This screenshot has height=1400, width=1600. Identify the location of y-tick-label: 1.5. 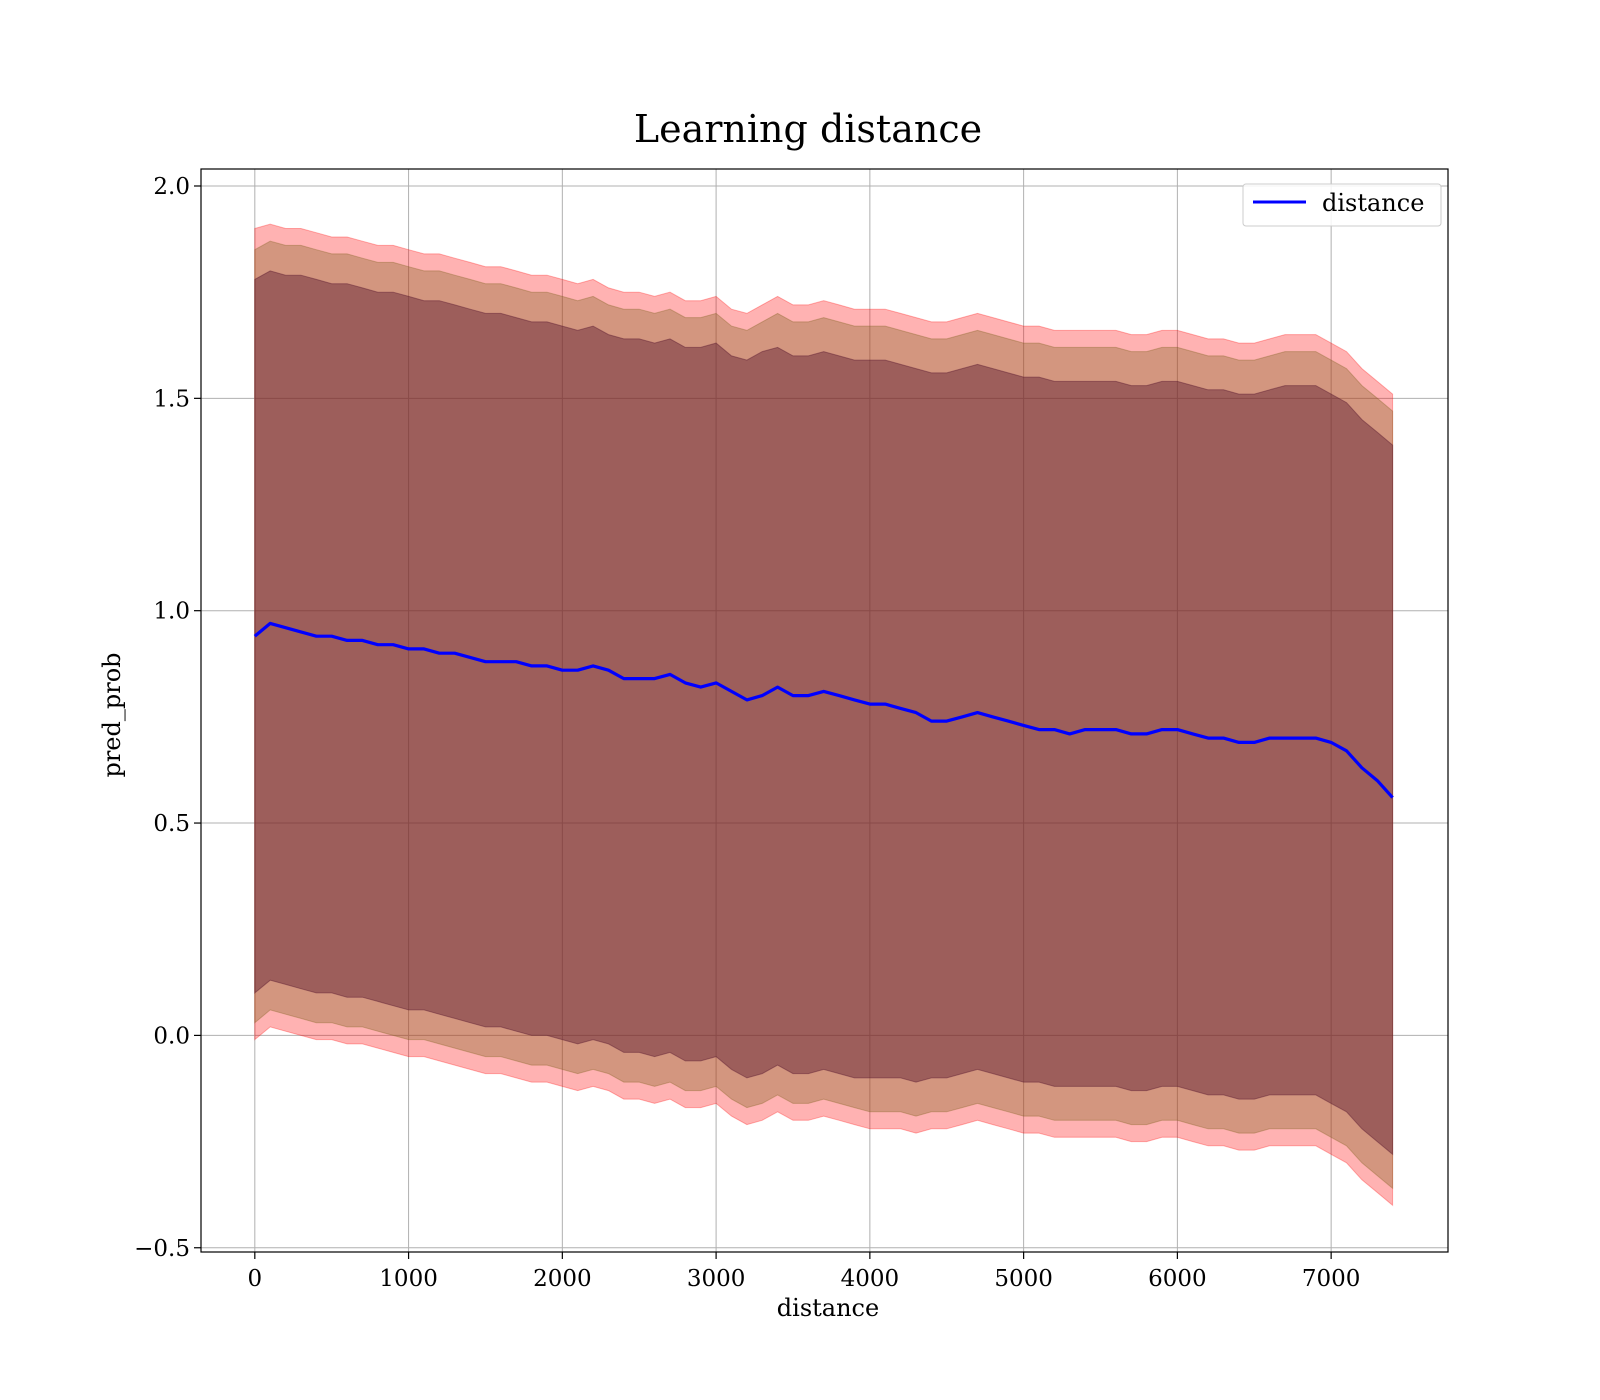
(171, 399).